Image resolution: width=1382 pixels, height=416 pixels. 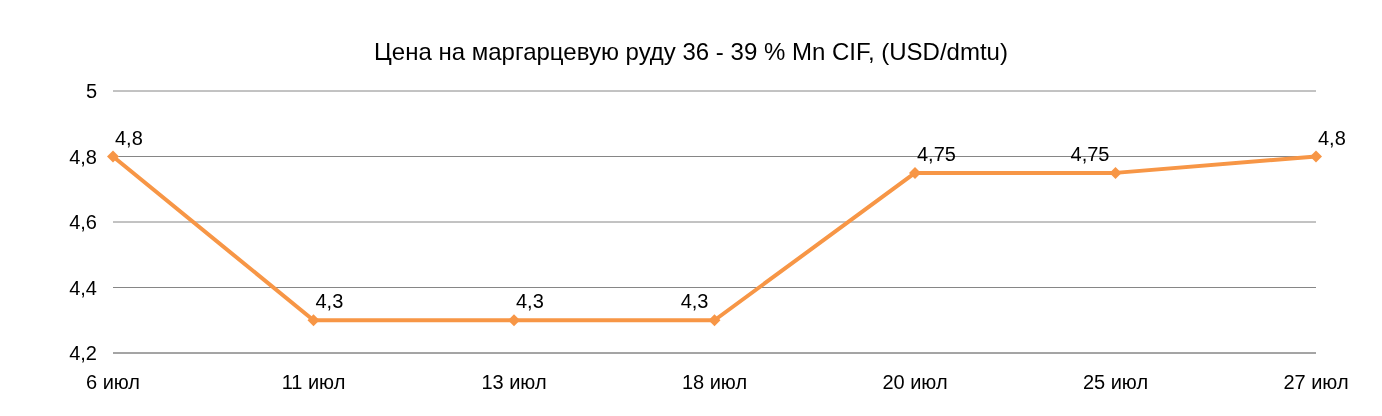 I want to click on y-tick-label: 5, so click(x=91, y=91).